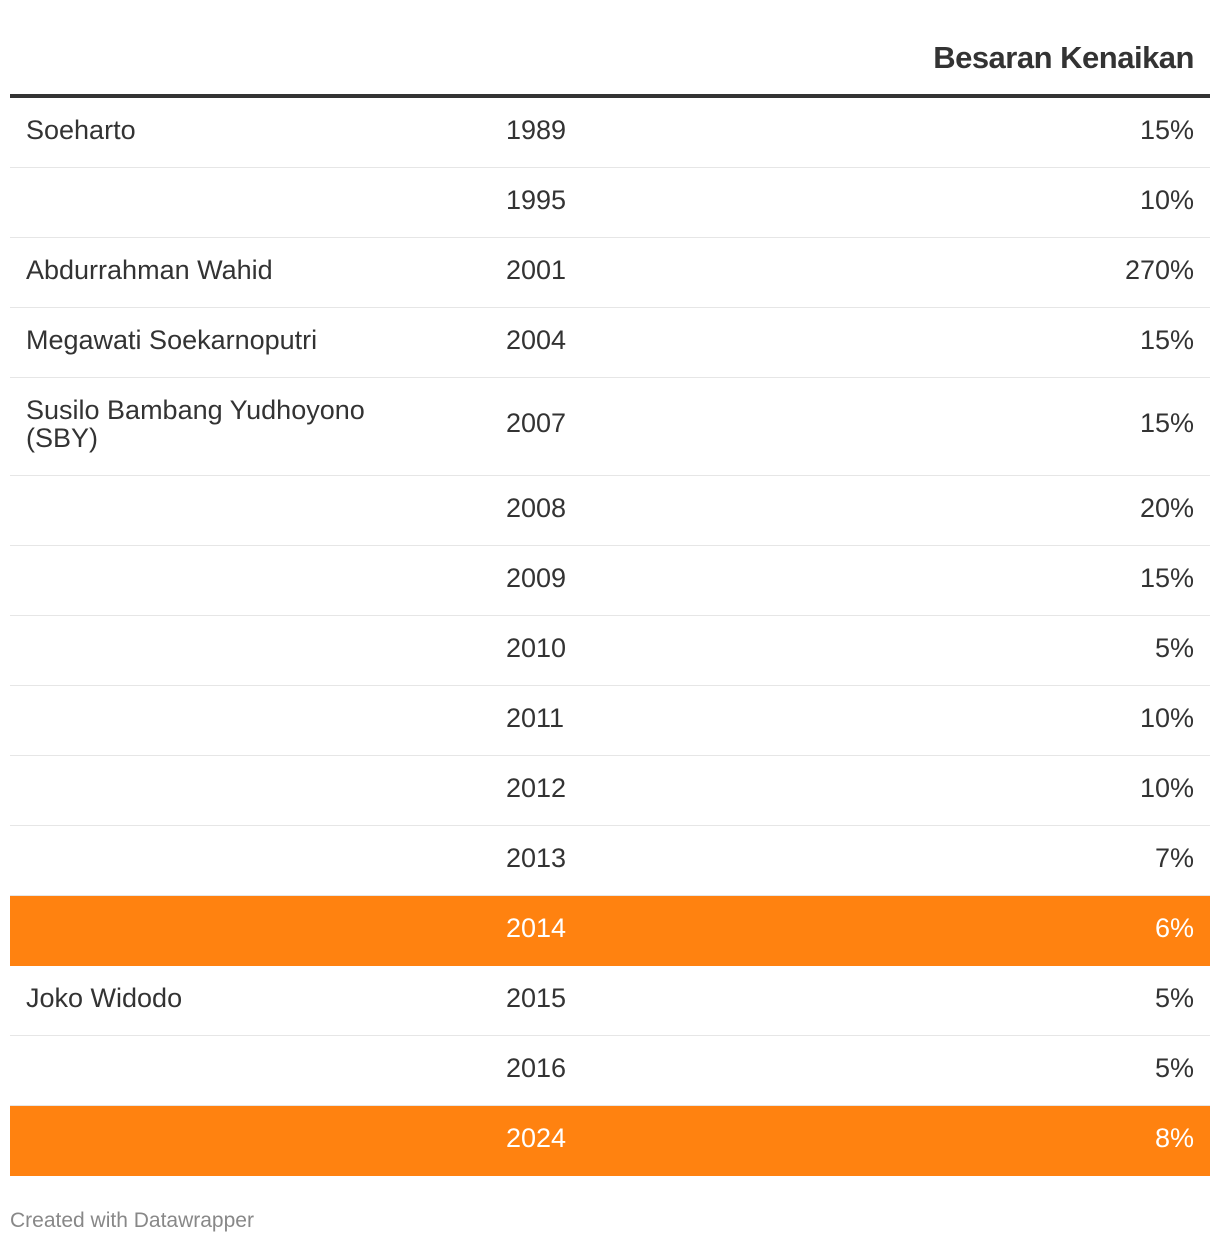  Describe the element at coordinates (104, 998) in the screenshot. I see `cell-president-name: Joko Widodo` at that location.